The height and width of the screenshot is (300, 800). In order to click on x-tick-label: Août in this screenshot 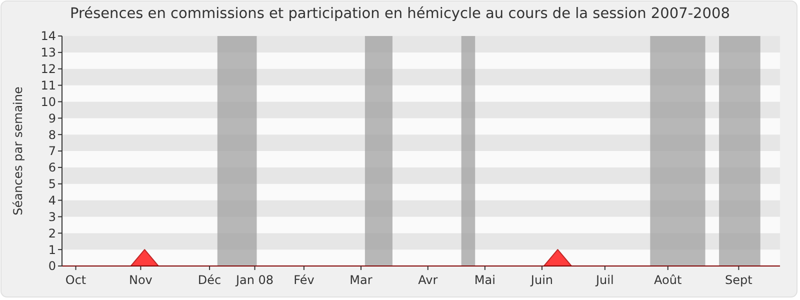, I will do `click(668, 280)`.